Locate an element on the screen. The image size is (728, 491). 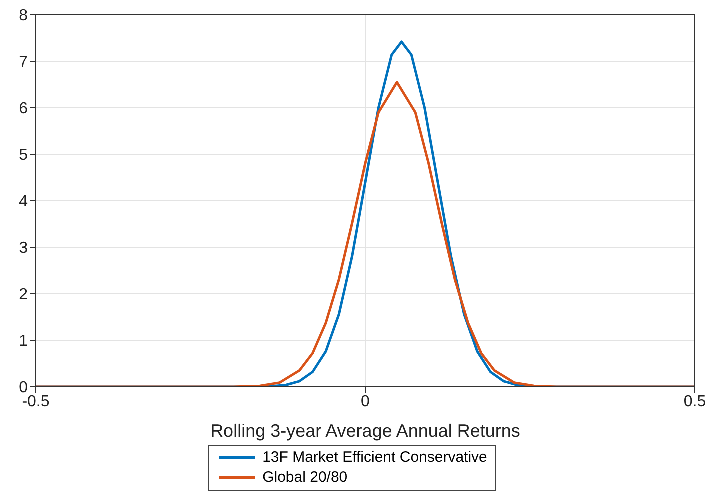
legend-label: 13F Market Efficient Conservative is located at coordinates (375, 458).